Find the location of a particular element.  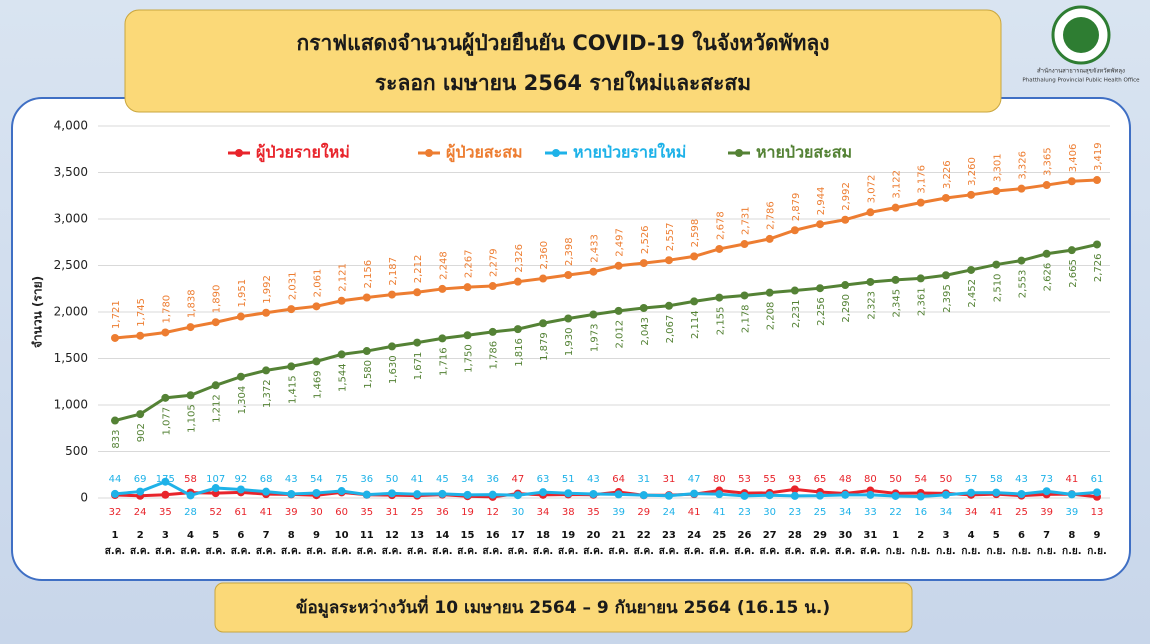

data-label: 1,077 is located at coordinates (166, 421).